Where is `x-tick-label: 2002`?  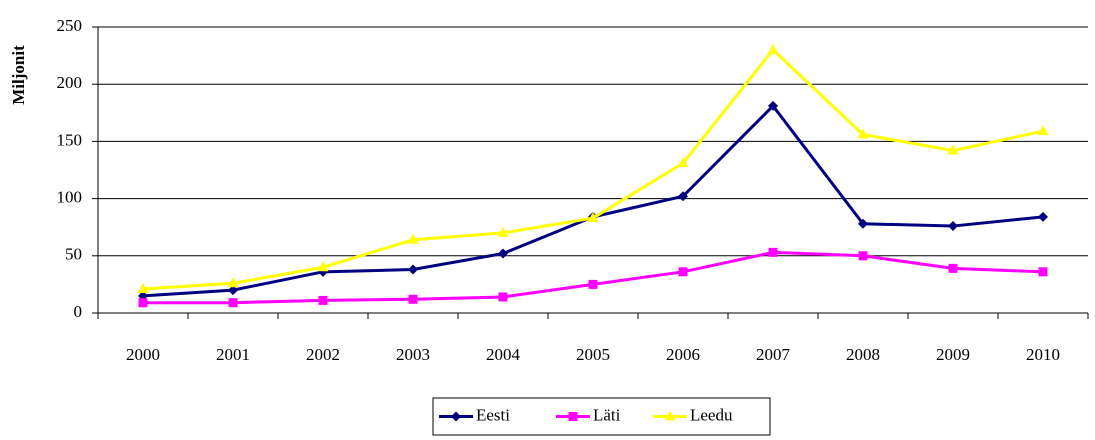
x-tick-label: 2002 is located at coordinates (323, 354).